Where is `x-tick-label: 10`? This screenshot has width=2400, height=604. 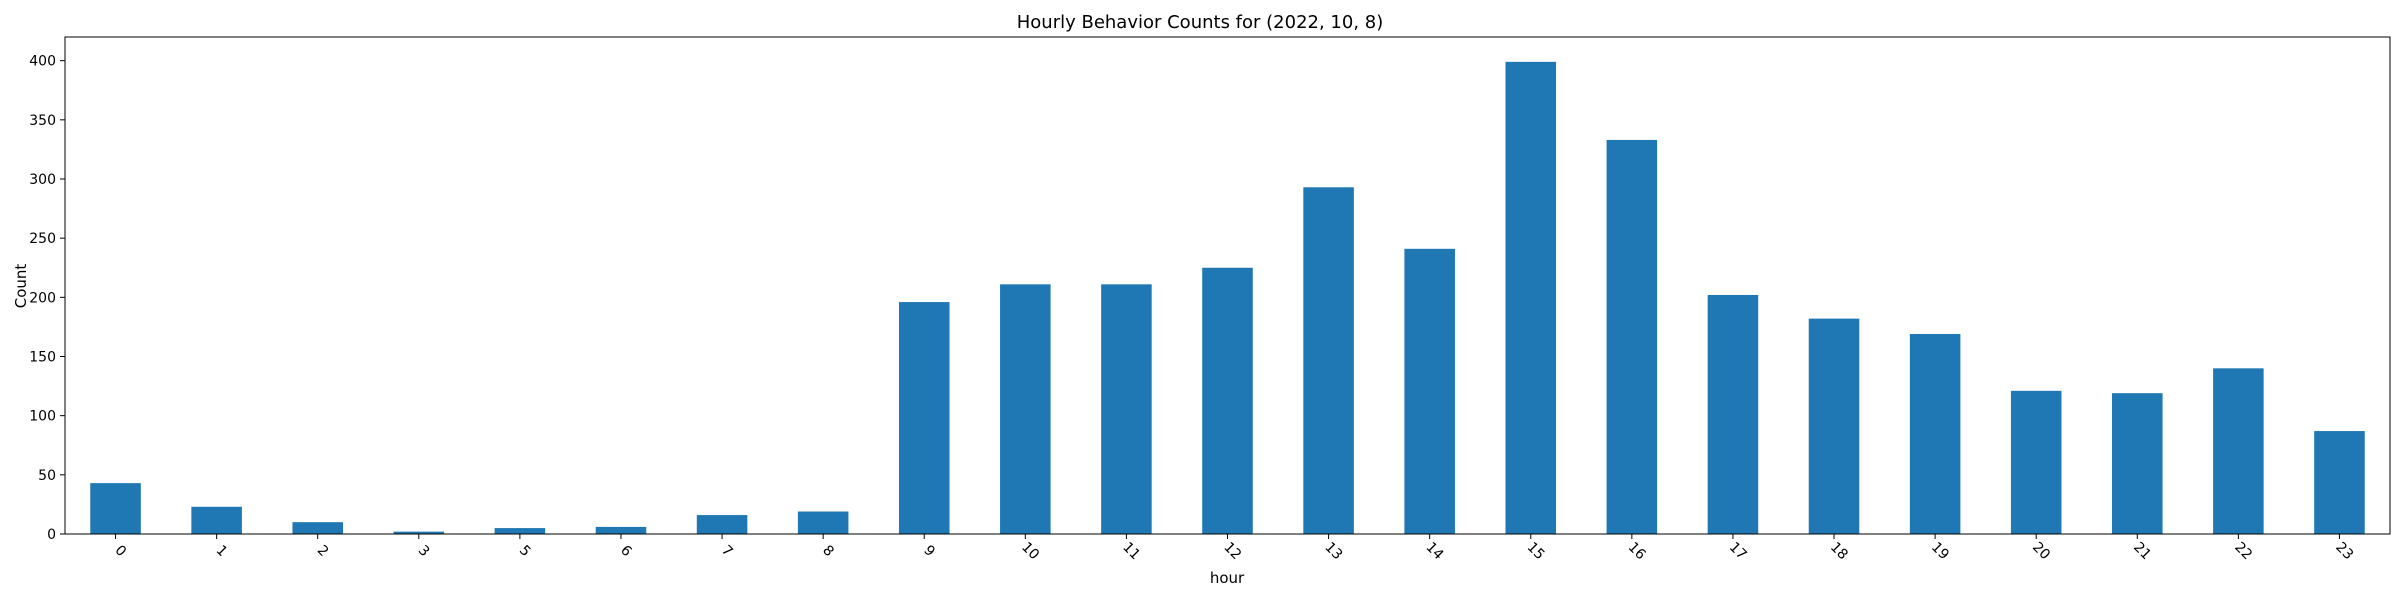 x-tick-label: 10 is located at coordinates (1030, 551).